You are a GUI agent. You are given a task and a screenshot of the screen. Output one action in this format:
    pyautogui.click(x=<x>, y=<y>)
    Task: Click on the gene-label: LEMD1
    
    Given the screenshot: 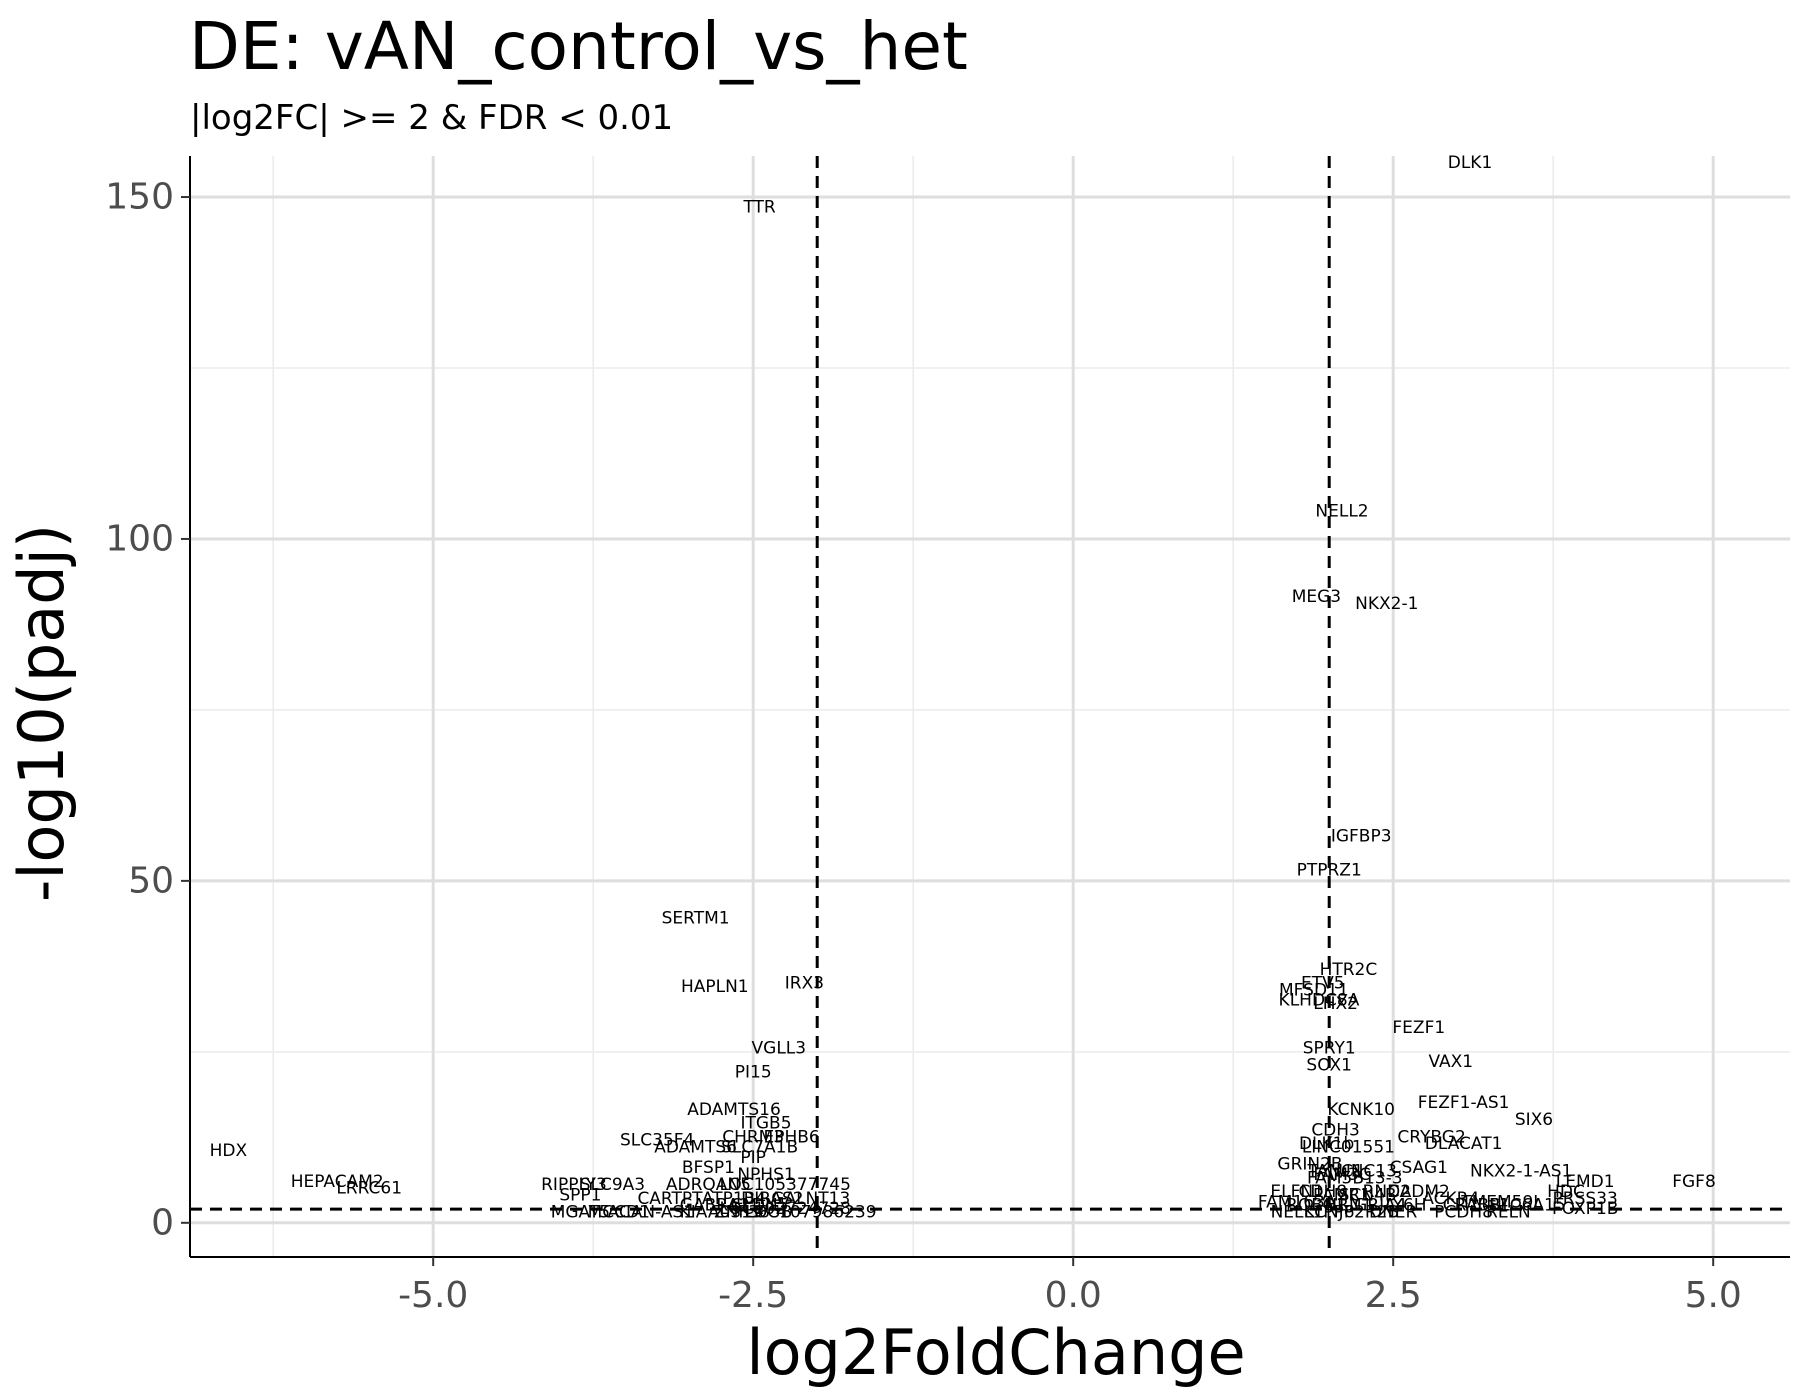 What is the action you would take?
    pyautogui.click(x=1585, y=1182)
    